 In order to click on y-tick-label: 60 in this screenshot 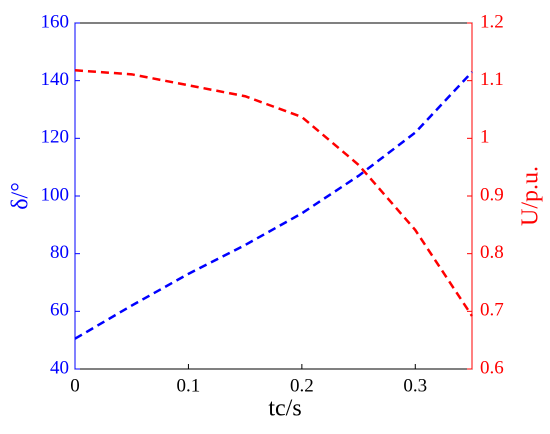, I will do `click(59, 310)`.